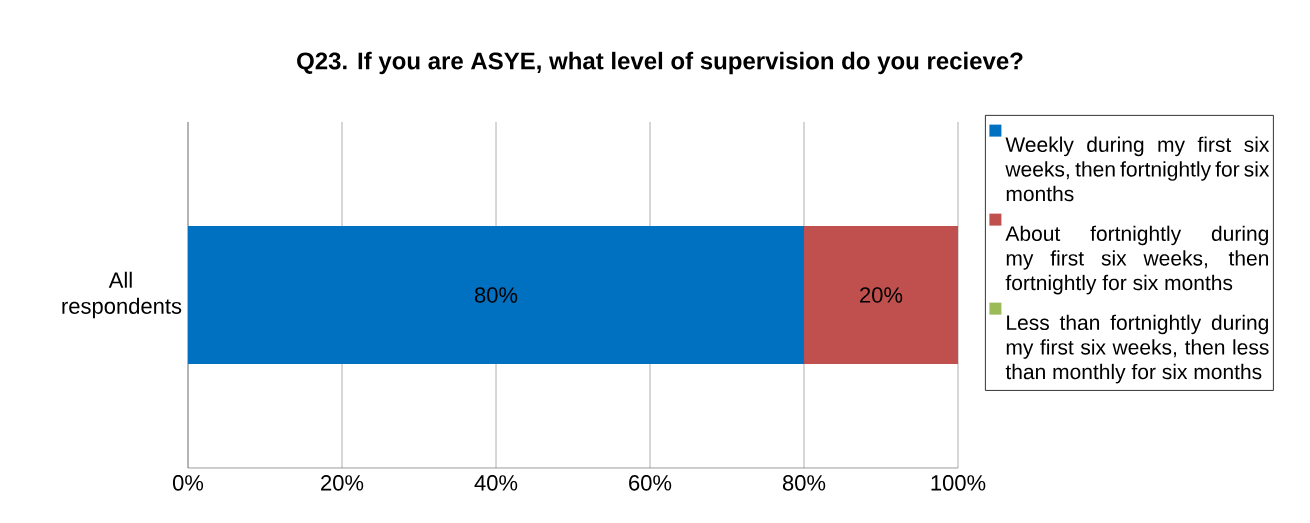 The height and width of the screenshot is (523, 1310). I want to click on data-label: 80%, so click(496, 295).